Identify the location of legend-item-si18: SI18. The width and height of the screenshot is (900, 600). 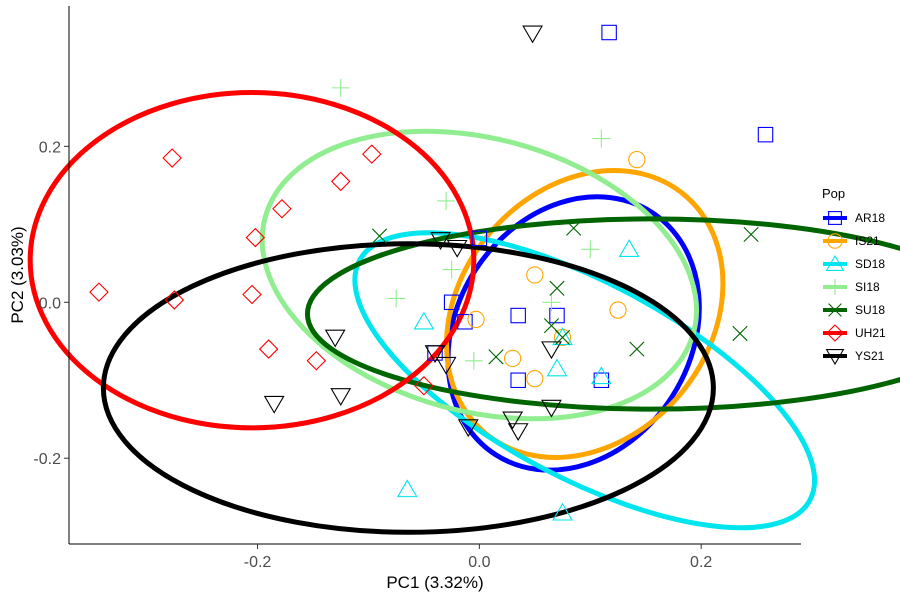
(851, 287).